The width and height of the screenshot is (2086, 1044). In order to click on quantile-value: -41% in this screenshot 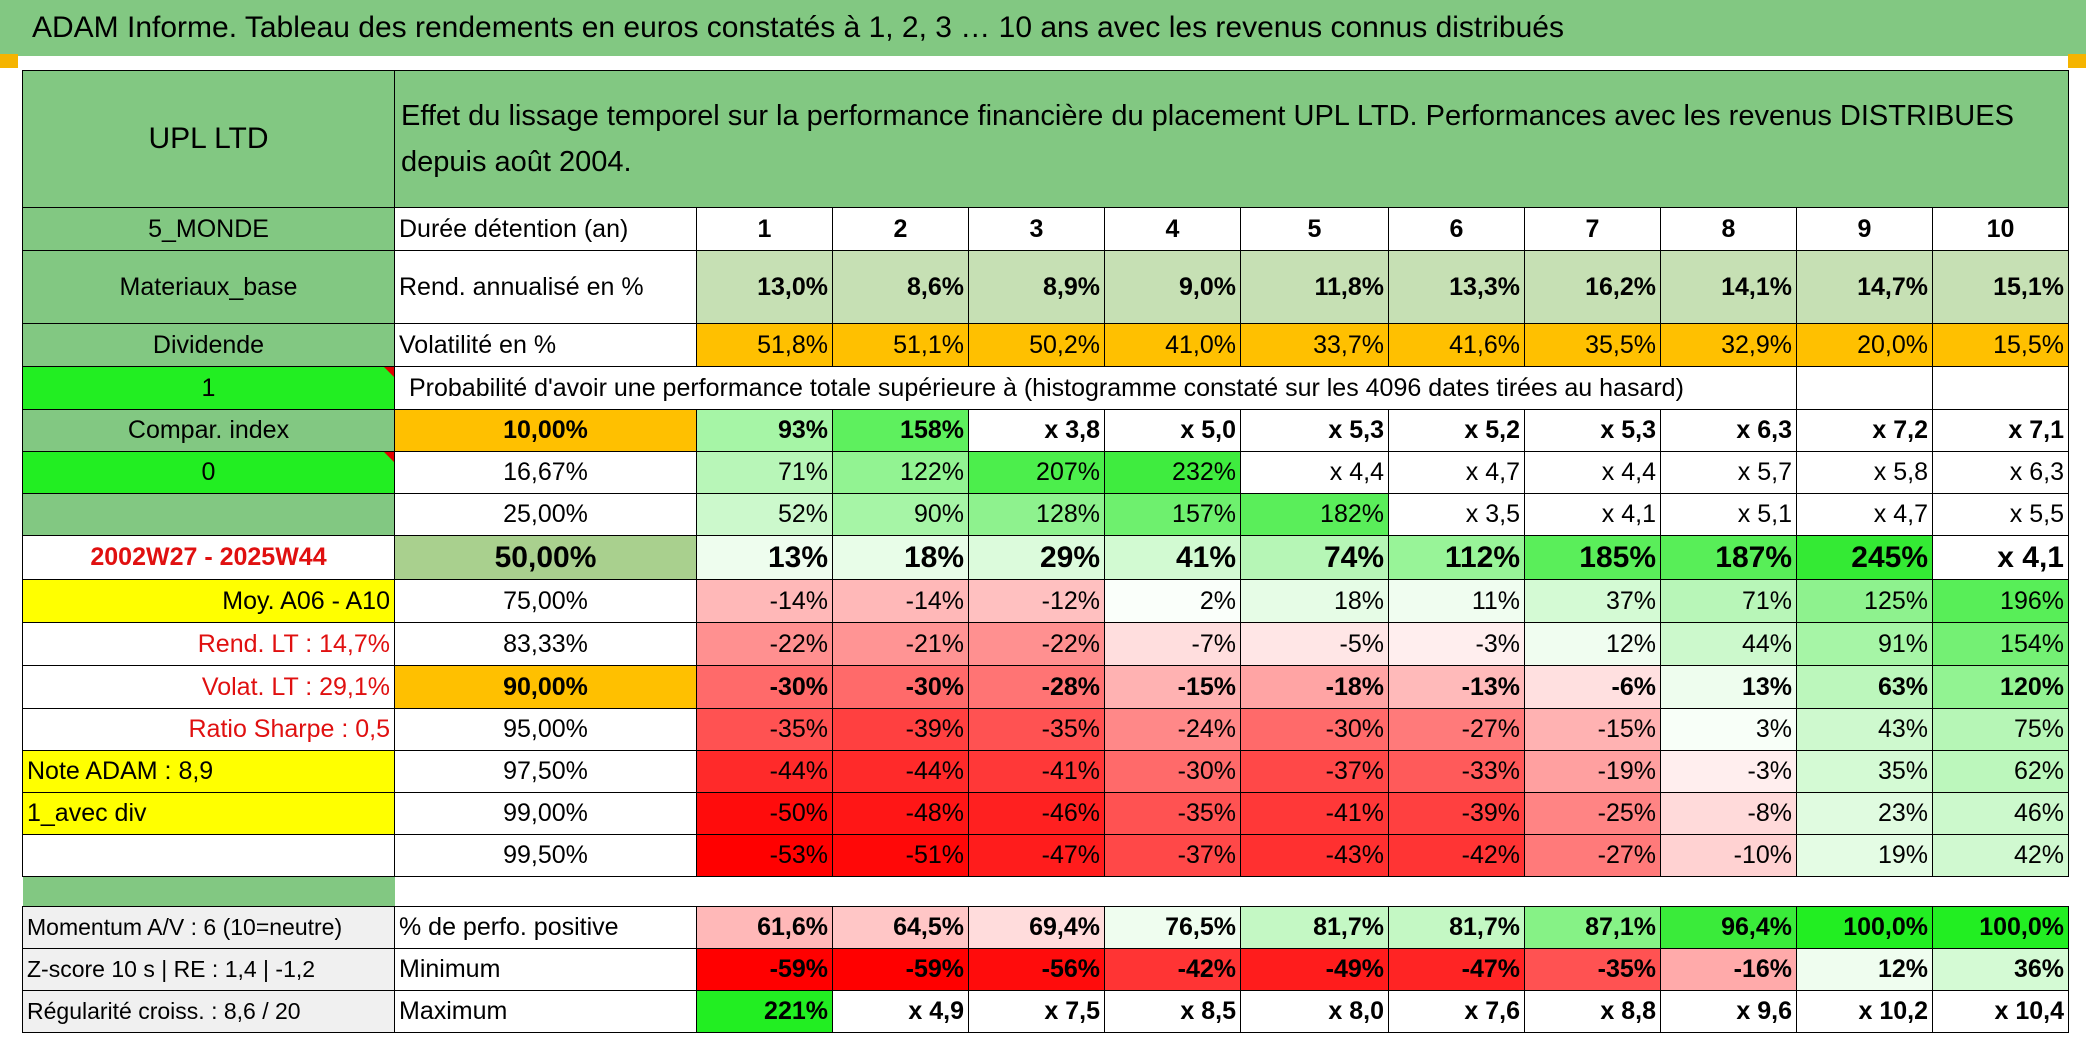, I will do `click(1314, 813)`.